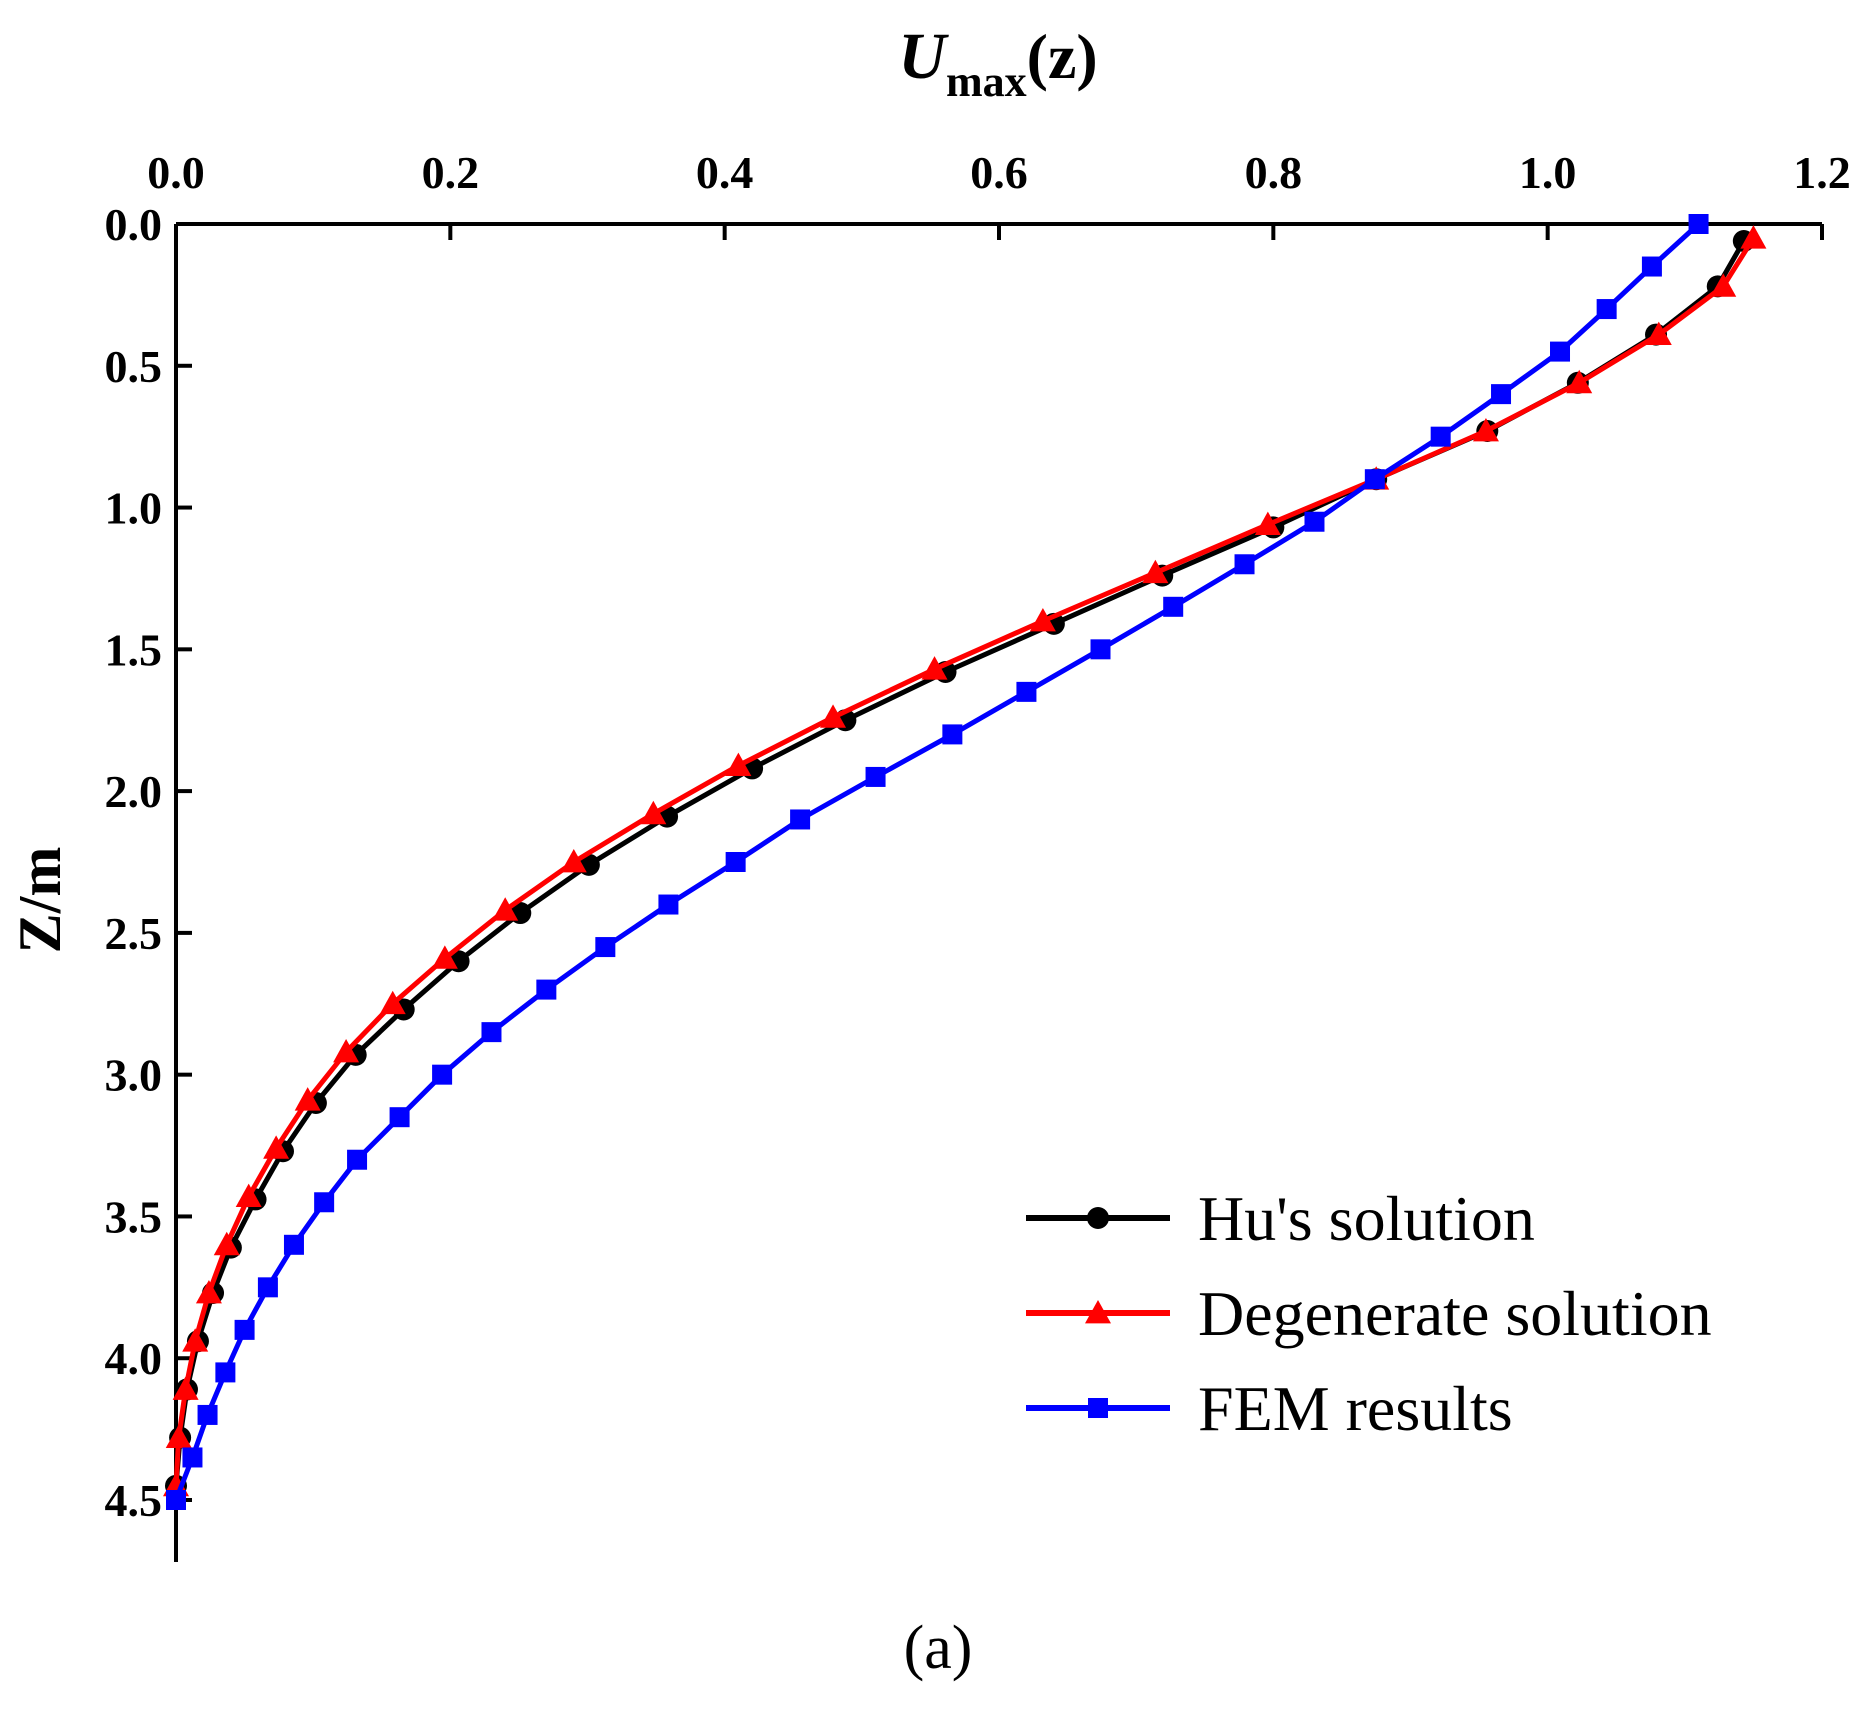 This screenshot has height=1731, width=1873. What do you see at coordinates (134, 791) in the screenshot?
I see `y-tick-label: 2.0` at bounding box center [134, 791].